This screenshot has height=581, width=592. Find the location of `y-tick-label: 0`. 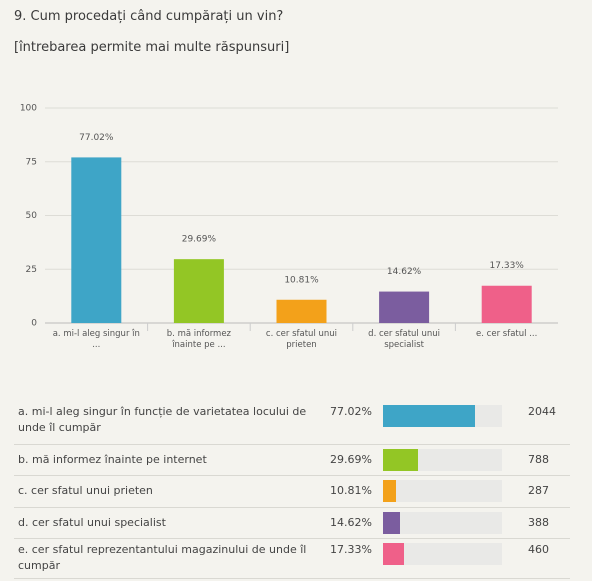

y-tick-label: 0 is located at coordinates (34, 324).